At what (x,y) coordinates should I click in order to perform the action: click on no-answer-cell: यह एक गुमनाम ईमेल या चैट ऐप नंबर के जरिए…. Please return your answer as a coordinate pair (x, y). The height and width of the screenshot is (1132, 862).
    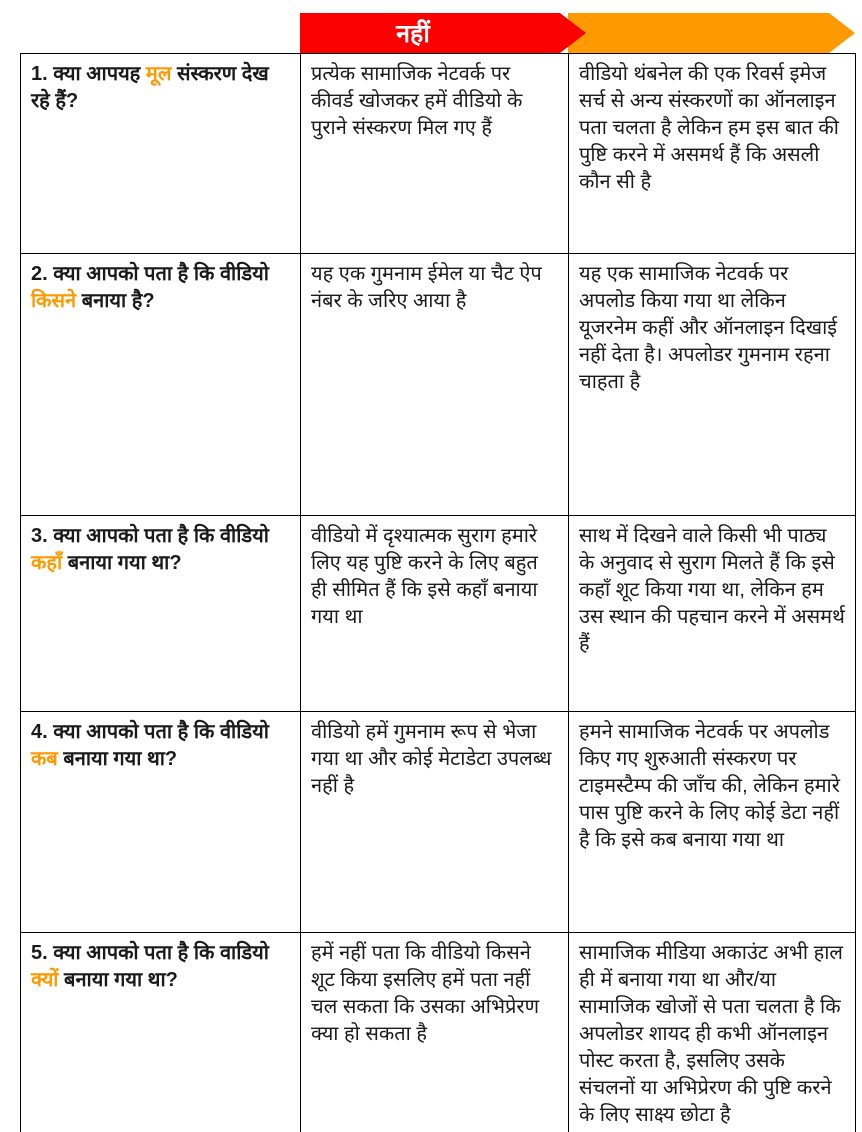
    Looking at the image, I should click on (434, 384).